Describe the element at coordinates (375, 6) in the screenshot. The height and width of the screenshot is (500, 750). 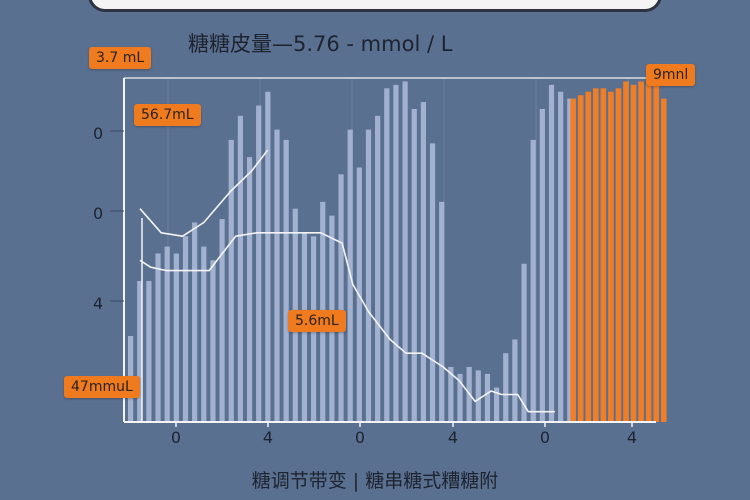
I see `top-banner` at that location.